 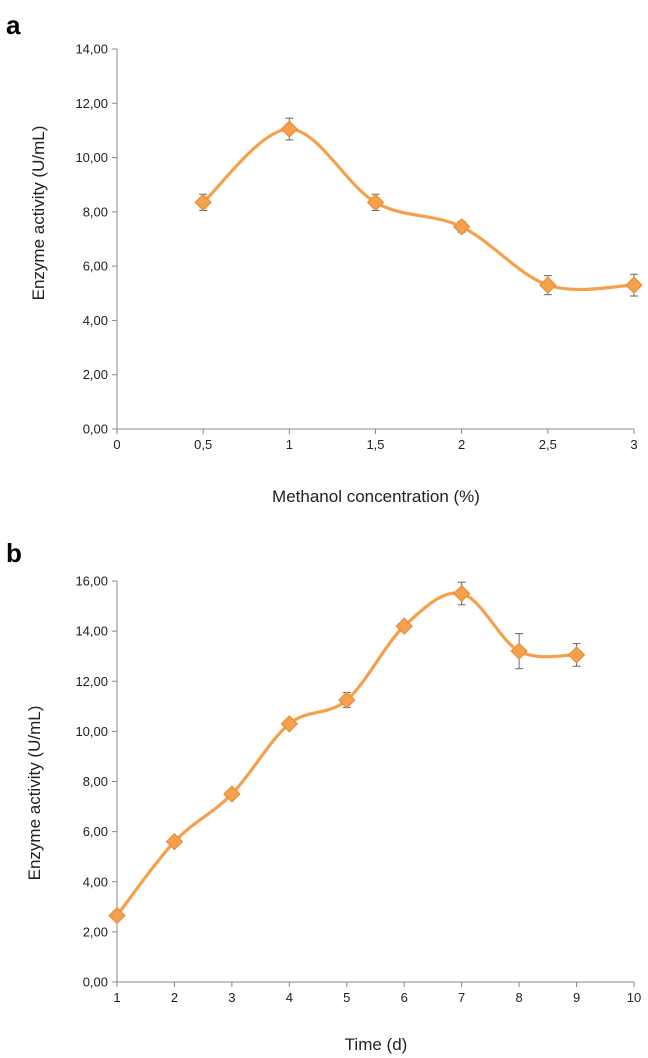 I want to click on x-tick-label: 6, so click(x=404, y=997).